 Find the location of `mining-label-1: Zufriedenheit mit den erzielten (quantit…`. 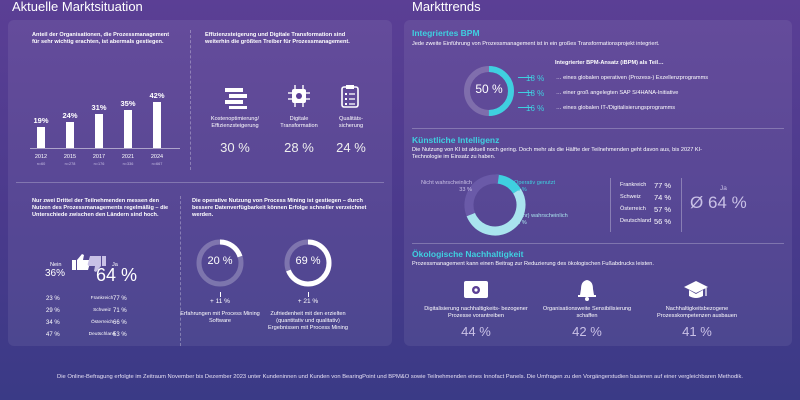

mining-label-1: Zufriedenheit mit den erzielten (quantit… is located at coordinates (308, 321).